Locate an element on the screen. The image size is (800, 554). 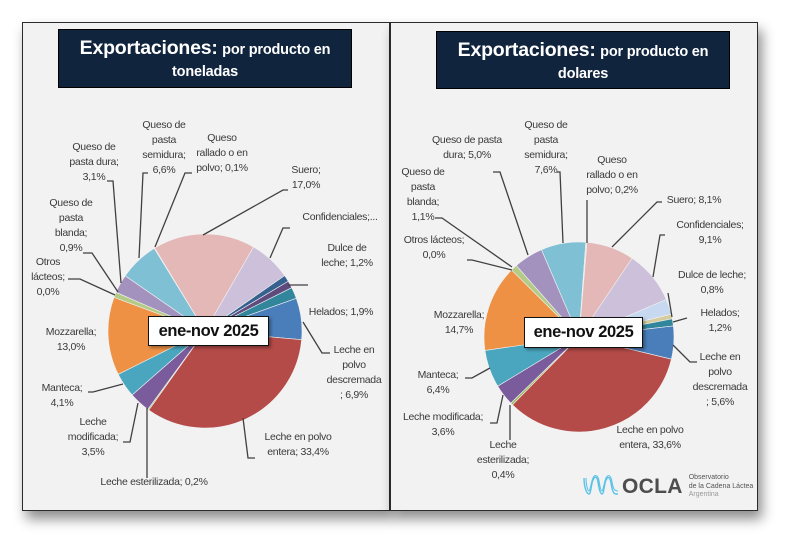
logo-wordmark: OCLA is located at coordinates (652, 486).